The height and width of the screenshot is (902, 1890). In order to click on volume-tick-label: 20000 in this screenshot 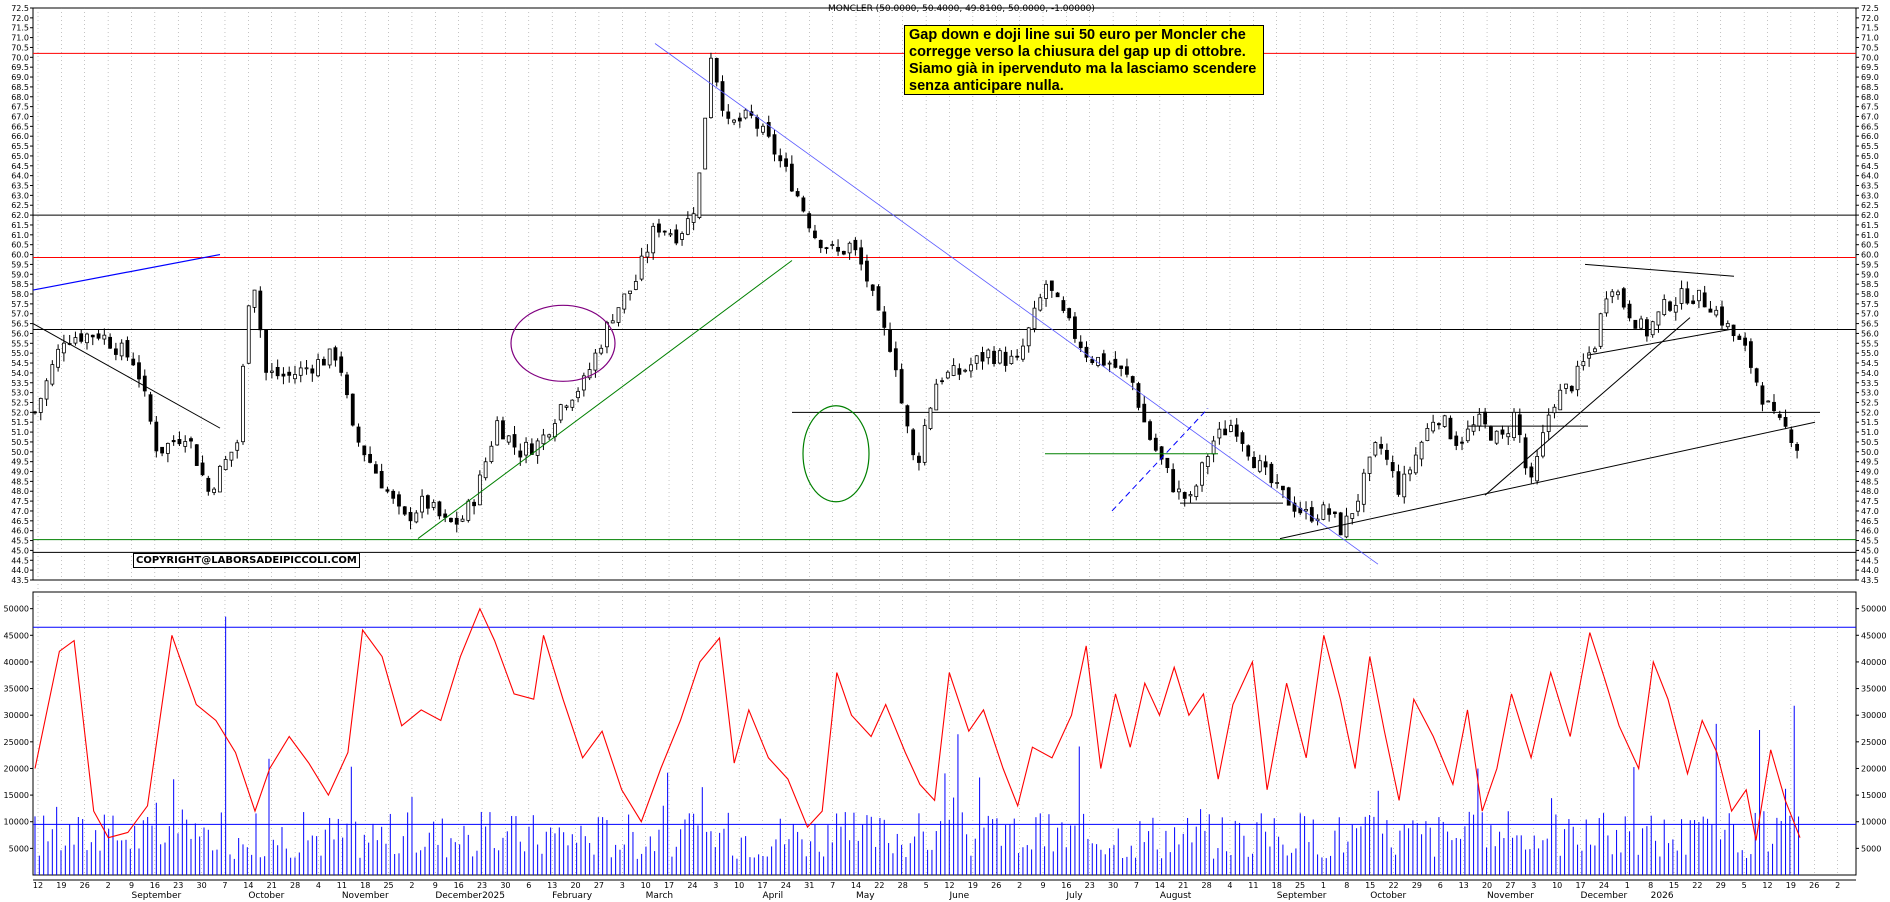, I will do `click(16, 768)`.